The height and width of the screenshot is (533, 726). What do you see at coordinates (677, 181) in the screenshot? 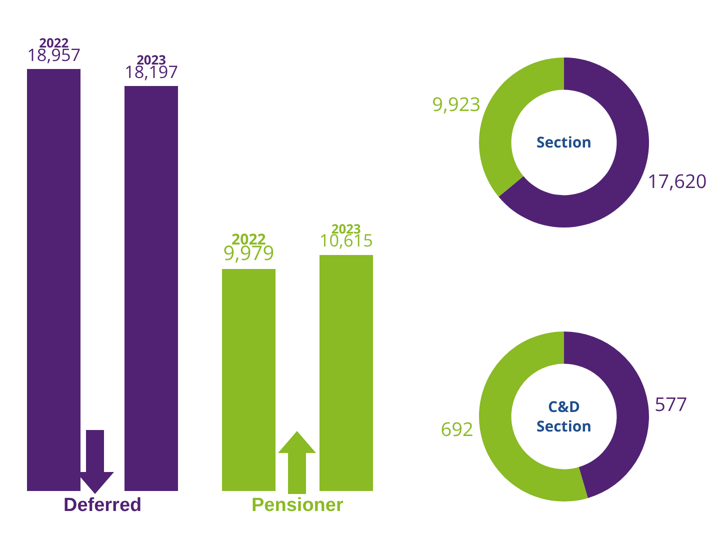
I see `data-label: 17,620` at bounding box center [677, 181].